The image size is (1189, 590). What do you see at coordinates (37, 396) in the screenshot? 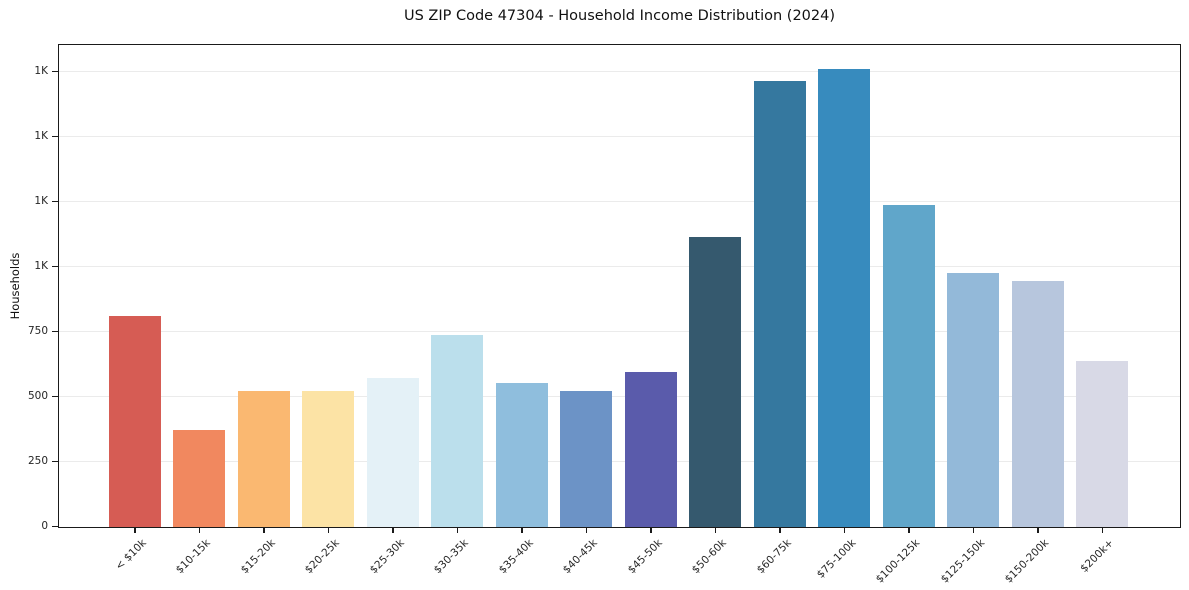
I see `y-tick-label: 500` at bounding box center [37, 396].